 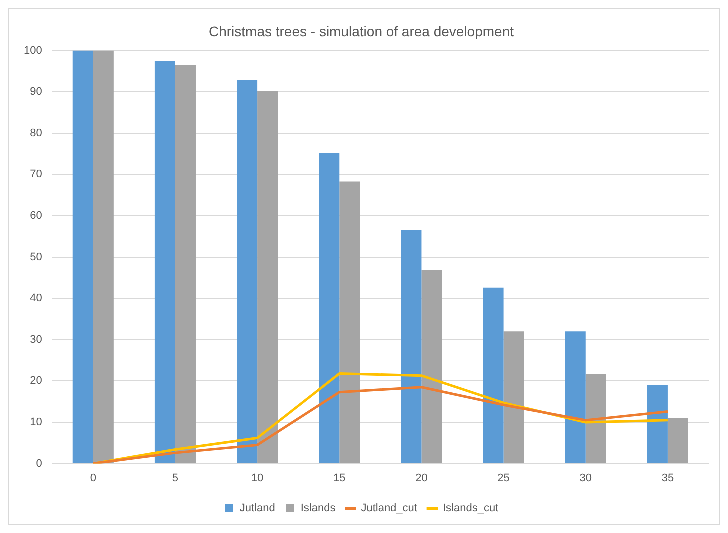 I want to click on legend-label: Islands, so click(x=318, y=508).